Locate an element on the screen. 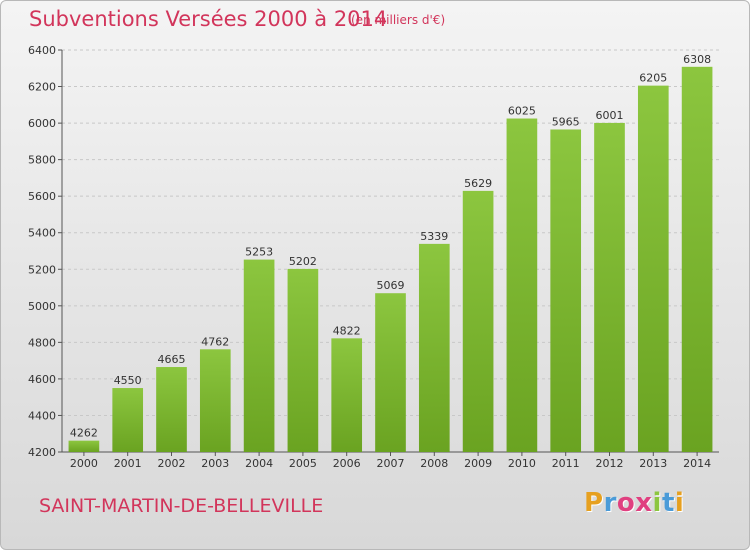  bar-2002 is located at coordinates (171, 409).